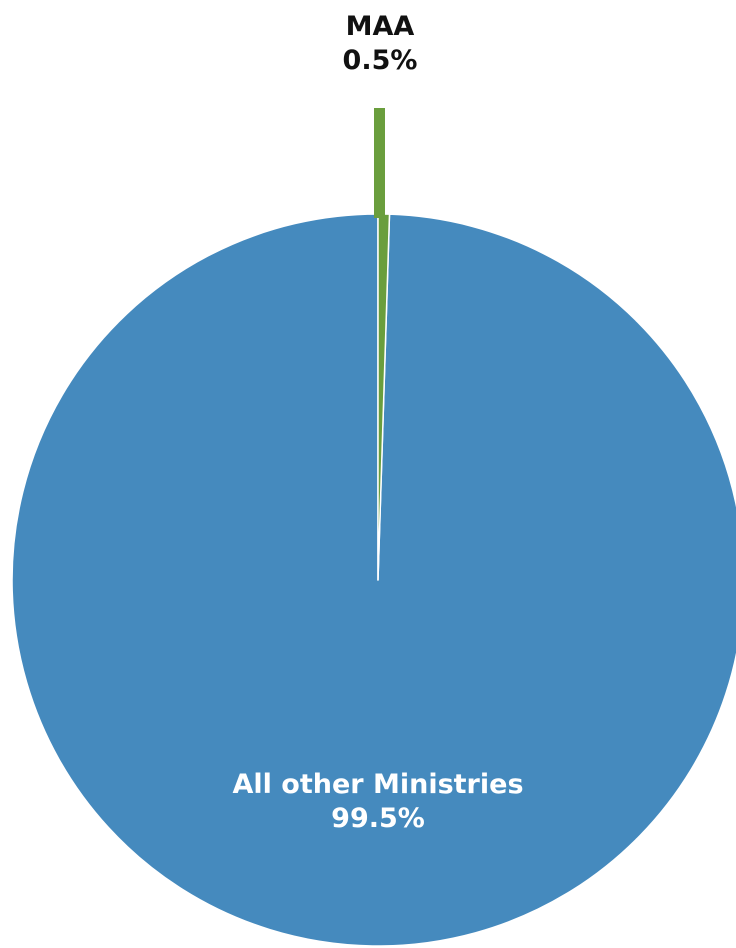  I want to click on slice-label-maa: MAA 0.5%, so click(380, 43).